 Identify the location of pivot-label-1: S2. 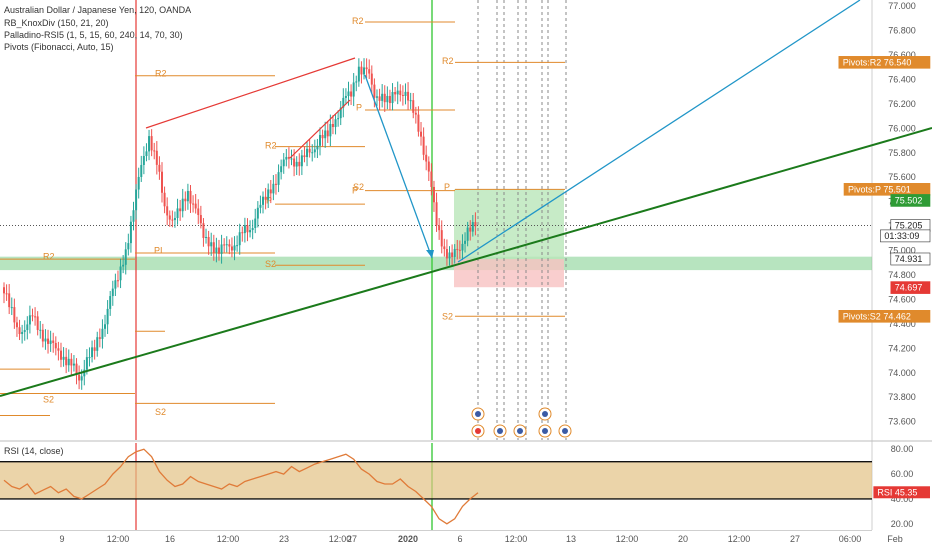
(48, 400).